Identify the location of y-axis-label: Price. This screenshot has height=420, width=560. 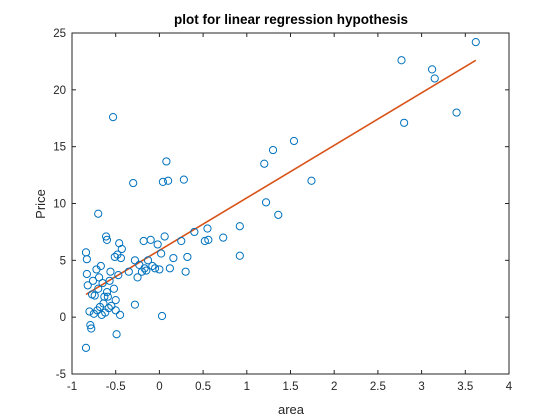
(40, 204).